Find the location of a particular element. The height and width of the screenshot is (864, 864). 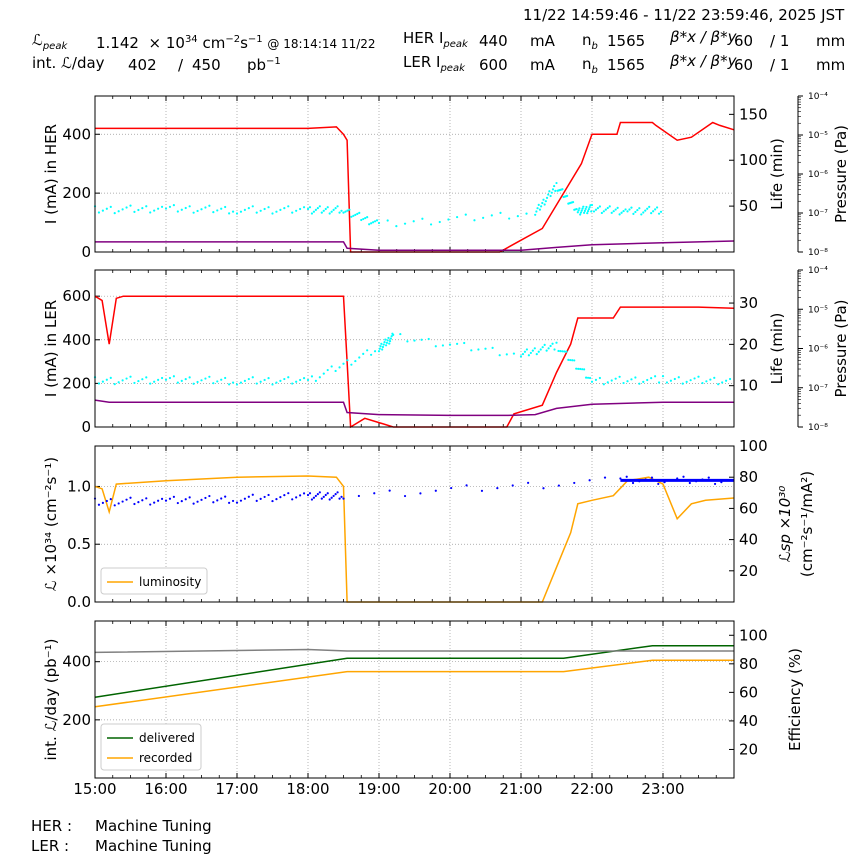

y2-tick-label: 60 is located at coordinates (748, 508).